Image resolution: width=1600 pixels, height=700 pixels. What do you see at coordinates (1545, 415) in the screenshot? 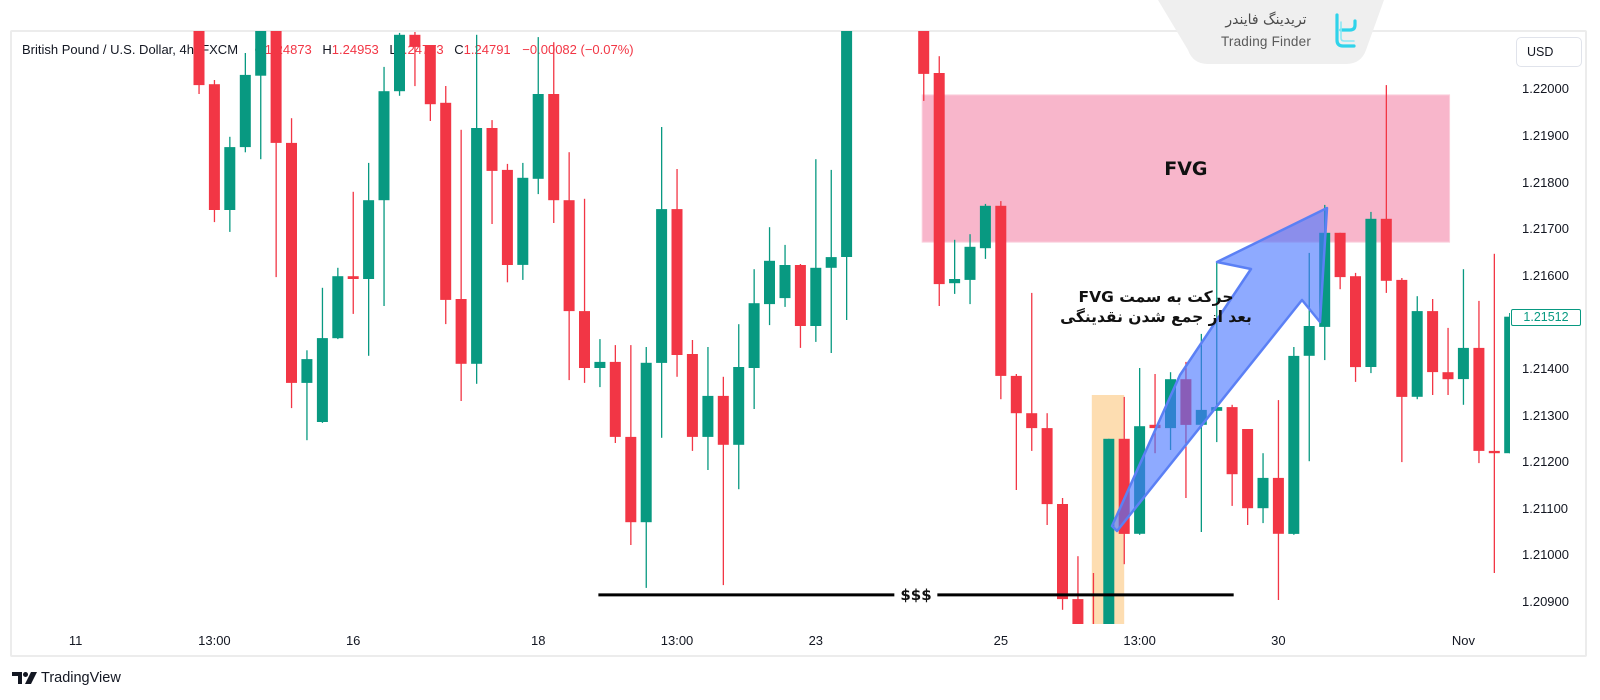
I see `price-tick-label: 1.21300` at bounding box center [1545, 415].